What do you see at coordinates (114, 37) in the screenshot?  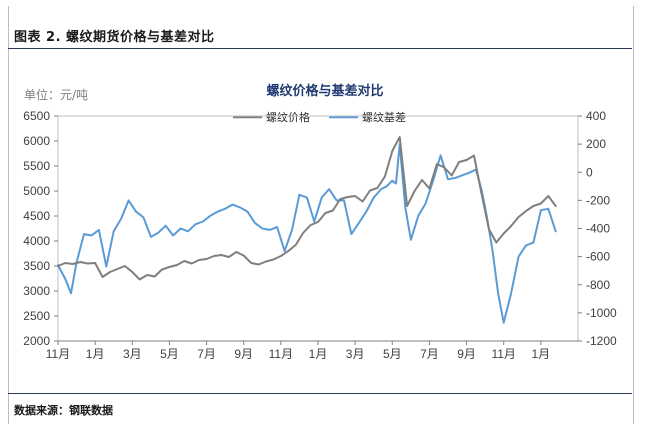 I see `figure-caption: 图表 2. 螺纹期货价格与基差对比` at bounding box center [114, 37].